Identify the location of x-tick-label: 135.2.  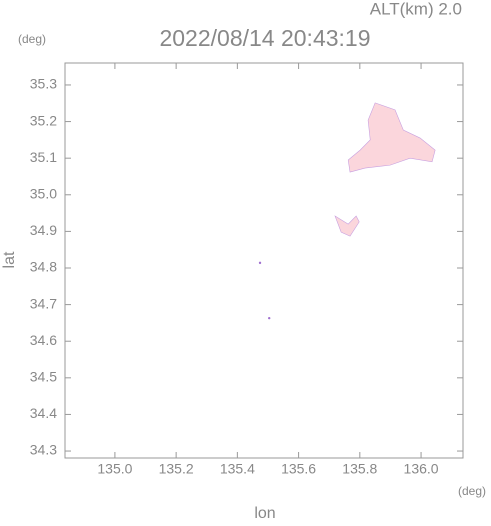
(176, 469).